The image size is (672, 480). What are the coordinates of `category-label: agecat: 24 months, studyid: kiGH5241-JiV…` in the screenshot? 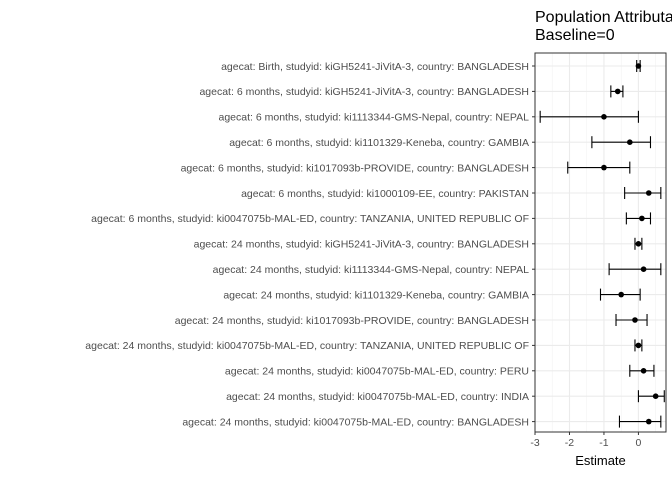 It's located at (361, 245).